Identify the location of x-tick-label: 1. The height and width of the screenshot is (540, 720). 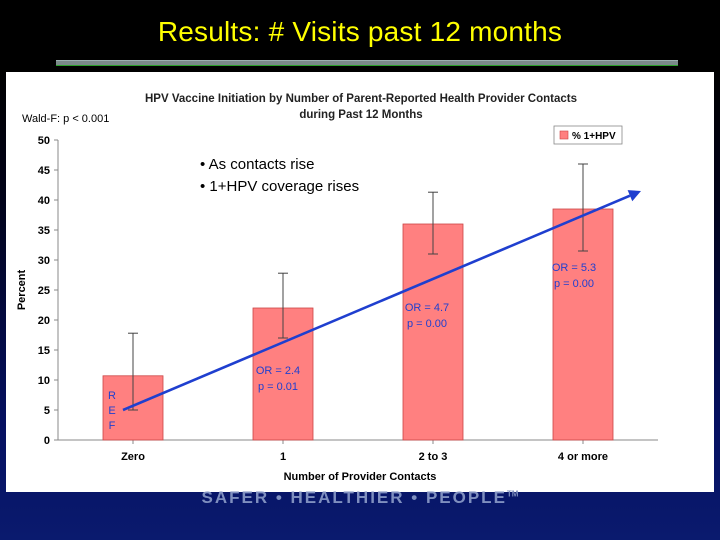
(283, 457).